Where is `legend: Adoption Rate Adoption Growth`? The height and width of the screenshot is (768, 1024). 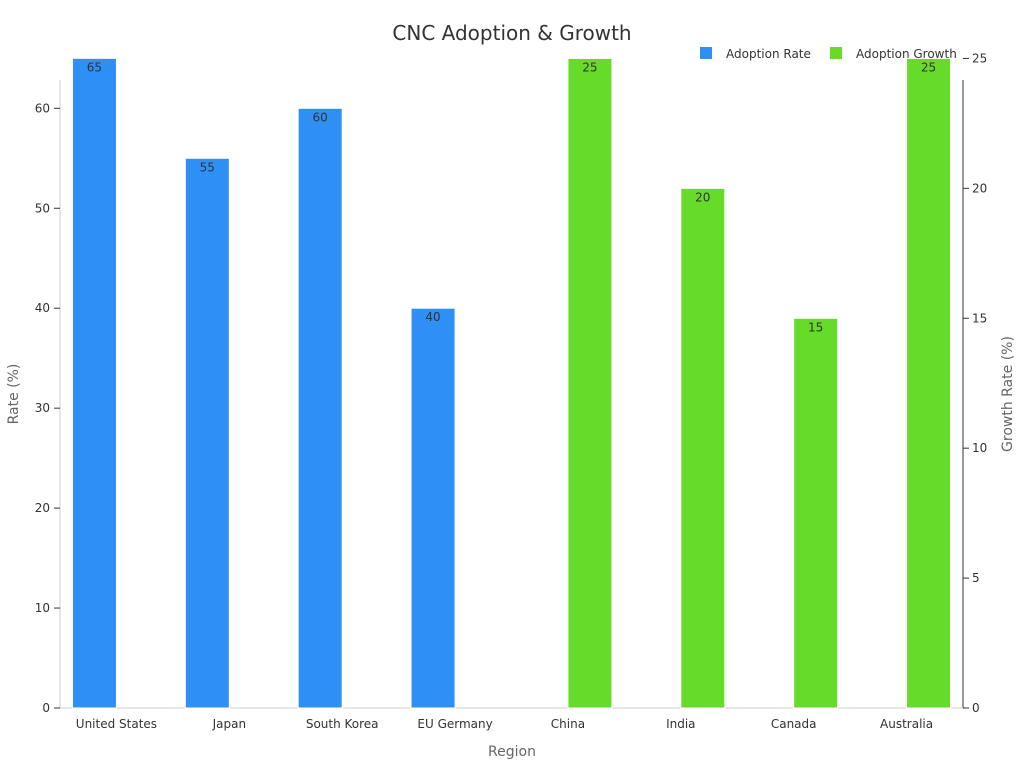
legend: Adoption Rate Adoption Growth is located at coordinates (828, 54).